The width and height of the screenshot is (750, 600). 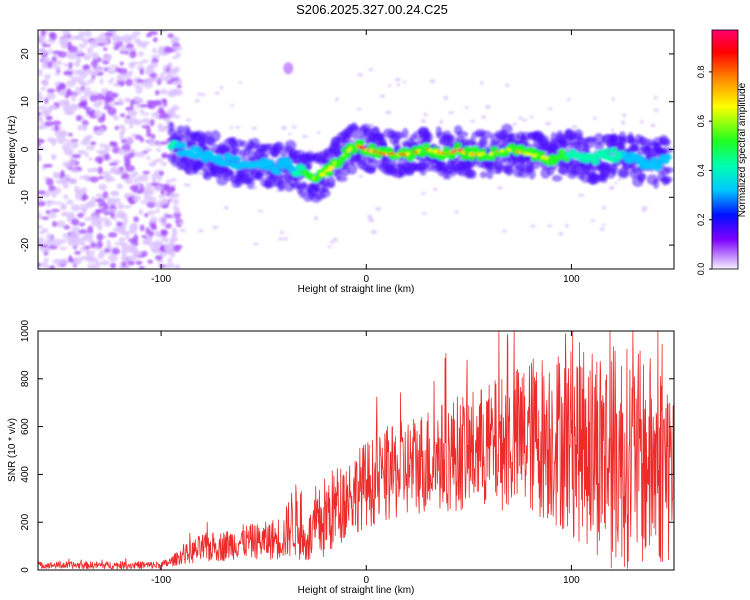 What do you see at coordinates (25, 330) in the screenshot?
I see `y-tick-label: 1000` at bounding box center [25, 330].